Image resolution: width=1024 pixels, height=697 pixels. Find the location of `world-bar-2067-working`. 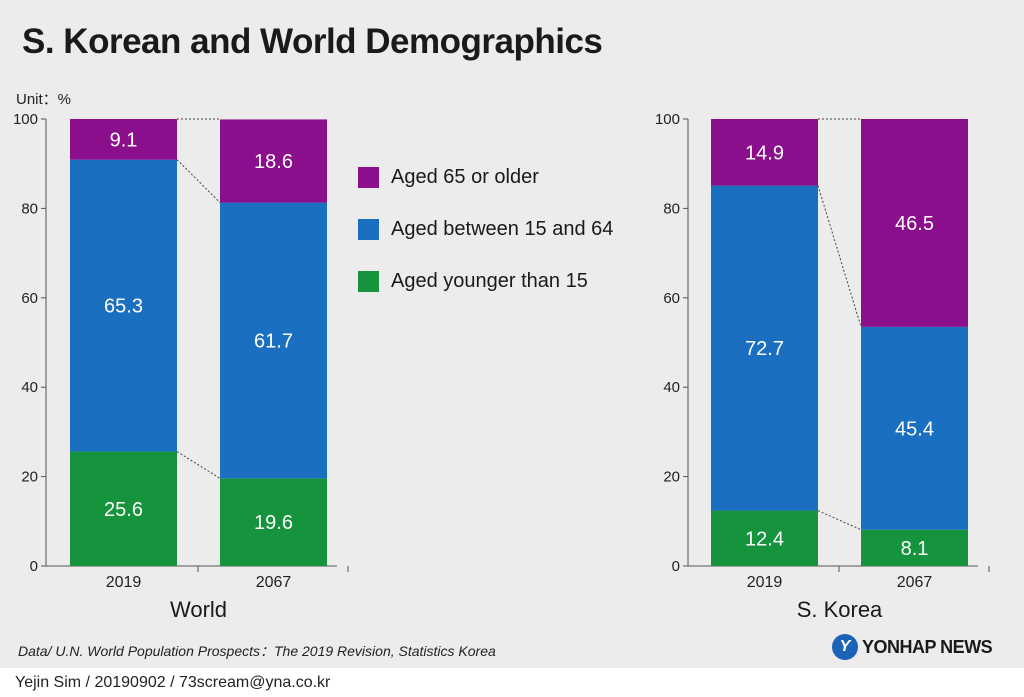

world-bar-2067-working is located at coordinates (273, 340).